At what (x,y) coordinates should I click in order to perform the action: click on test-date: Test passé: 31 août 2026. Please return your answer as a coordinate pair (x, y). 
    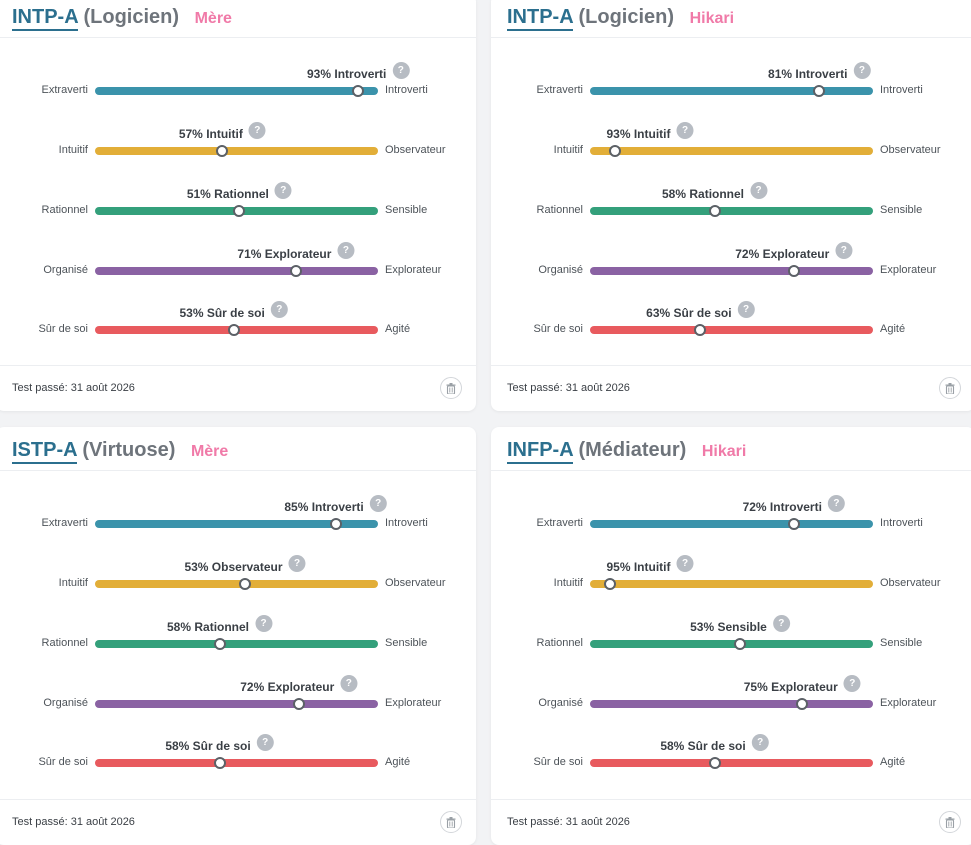
    Looking at the image, I should click on (73, 822).